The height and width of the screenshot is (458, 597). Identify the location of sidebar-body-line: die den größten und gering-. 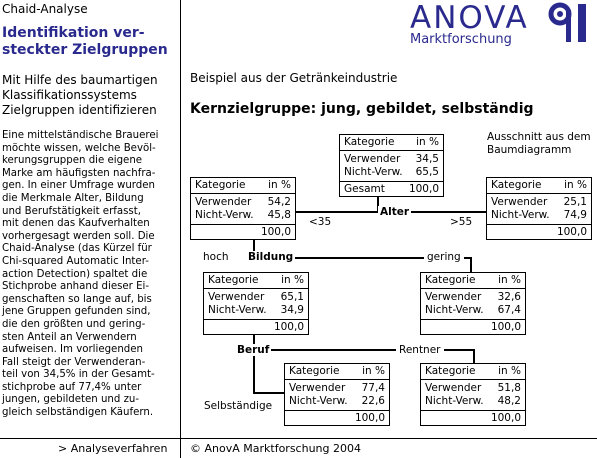
(74, 324).